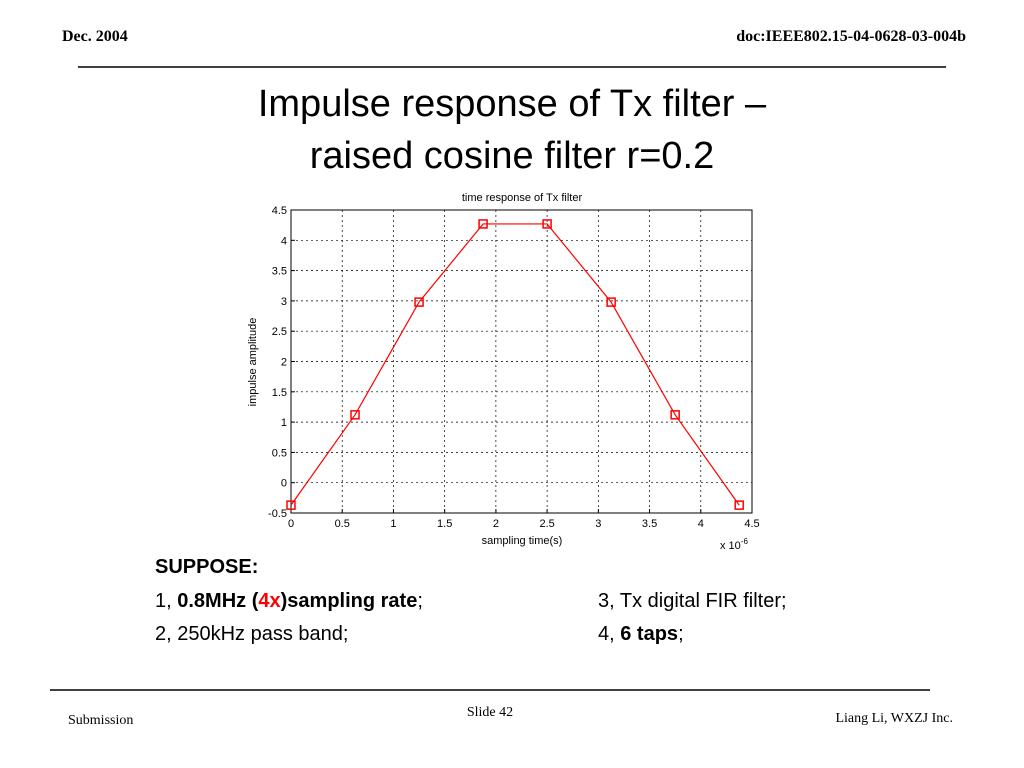 Image resolution: width=1024 pixels, height=768 pixels. Describe the element at coordinates (251, 634) in the screenshot. I see `suppose-item: 2, 250kHz pass band;` at that location.